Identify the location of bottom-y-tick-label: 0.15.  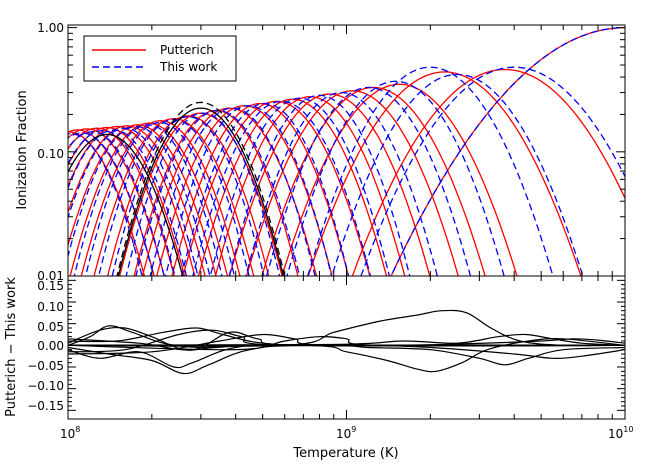
(50, 286).